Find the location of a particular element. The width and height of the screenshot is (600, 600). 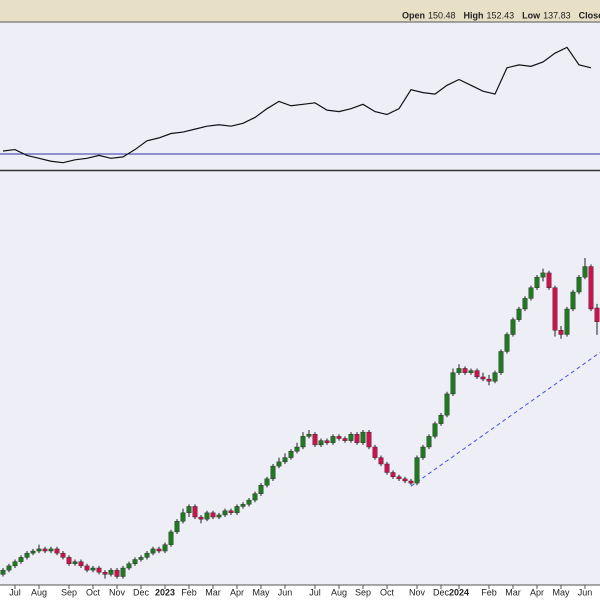

header-bar is located at coordinates (300, 11).